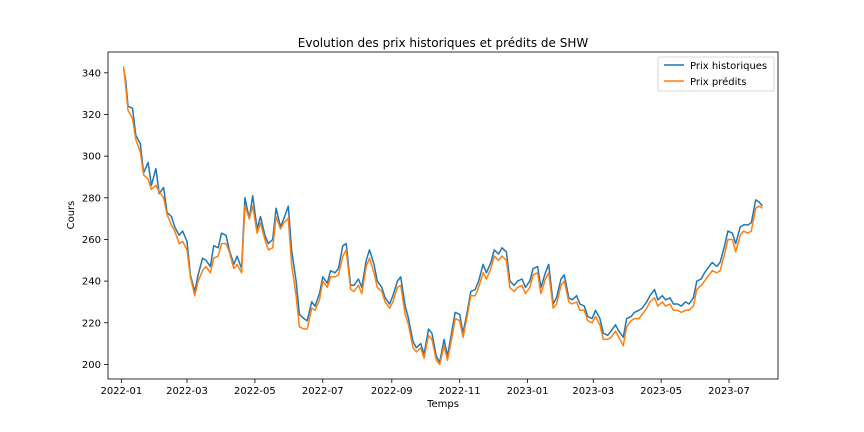 The width and height of the screenshot is (864, 432). Describe the element at coordinates (91, 365) in the screenshot. I see `y-tick-label: 200` at that location.